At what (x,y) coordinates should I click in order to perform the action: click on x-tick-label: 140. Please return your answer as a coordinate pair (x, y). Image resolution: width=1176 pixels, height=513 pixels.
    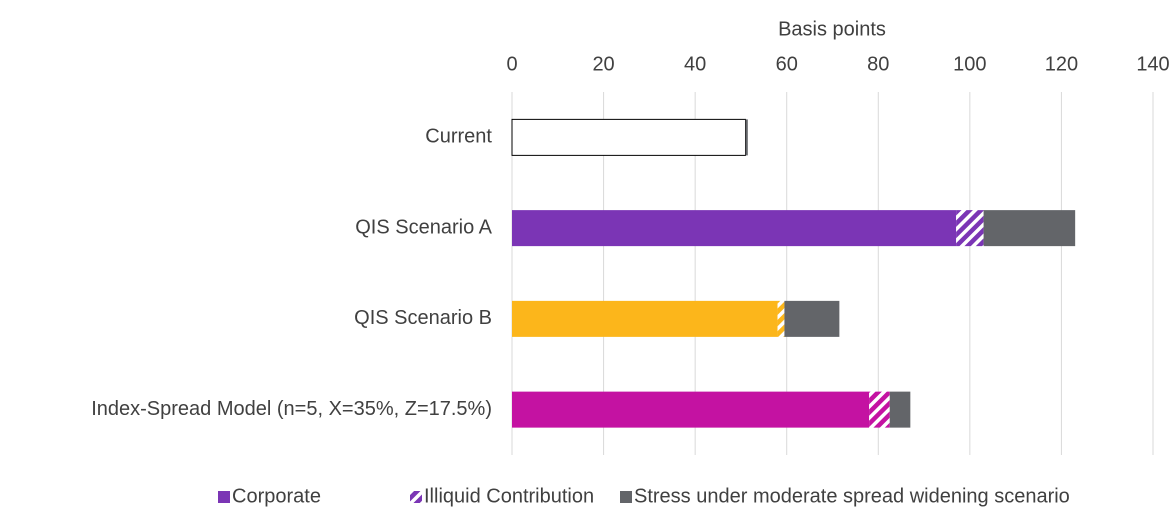
    Looking at the image, I should click on (1152, 64).